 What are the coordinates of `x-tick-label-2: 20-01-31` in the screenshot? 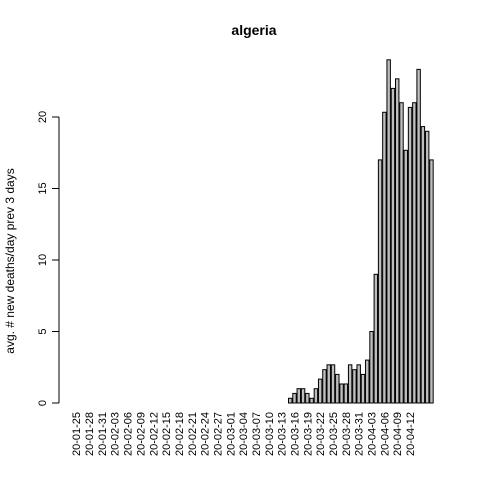 It's located at (103, 434).